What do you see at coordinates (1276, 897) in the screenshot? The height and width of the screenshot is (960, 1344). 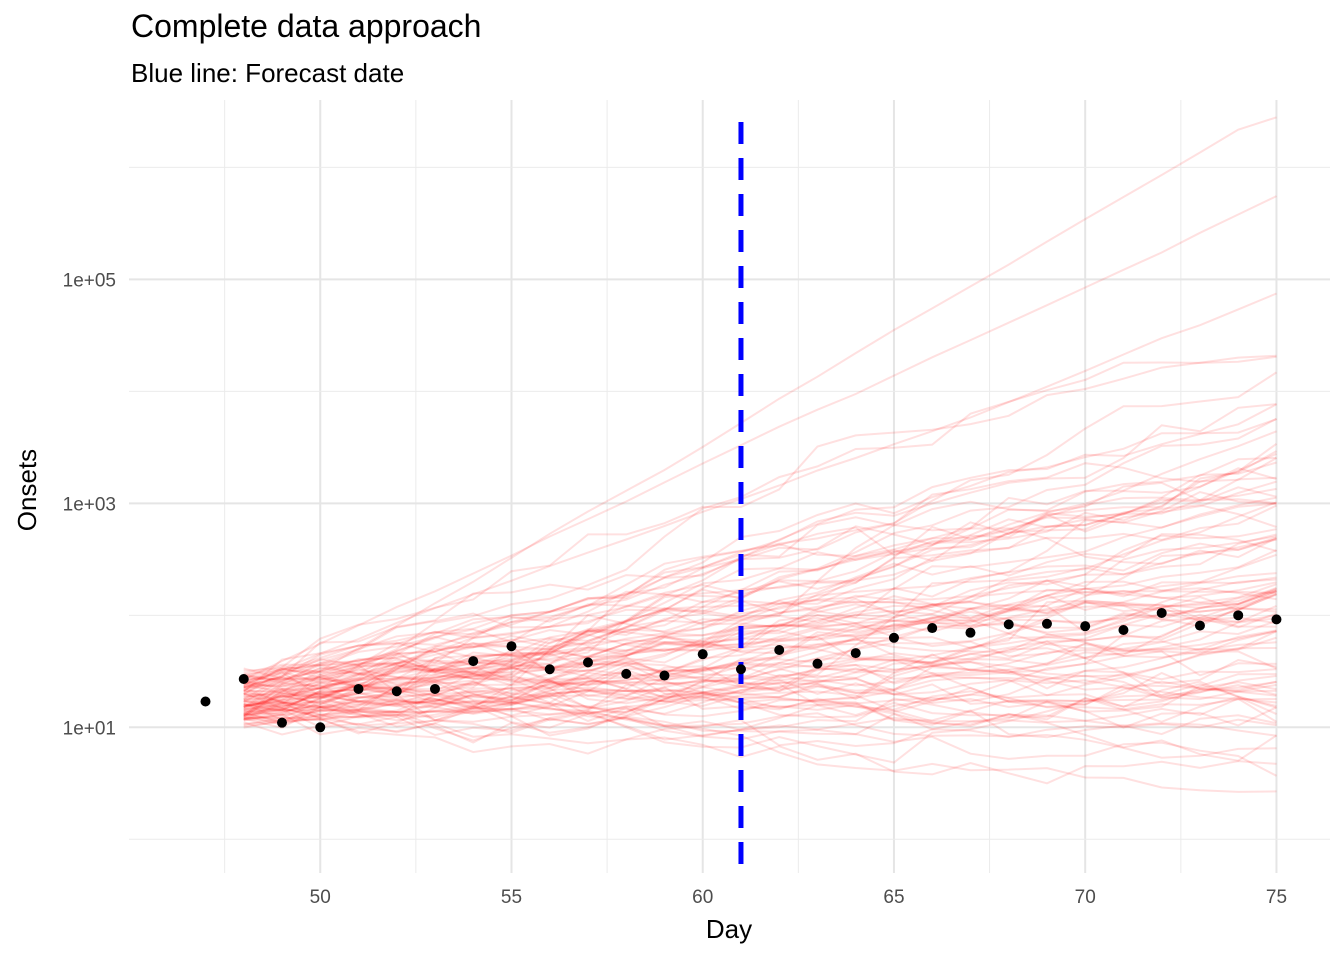 I see `x-tick-label: 75` at bounding box center [1276, 897].